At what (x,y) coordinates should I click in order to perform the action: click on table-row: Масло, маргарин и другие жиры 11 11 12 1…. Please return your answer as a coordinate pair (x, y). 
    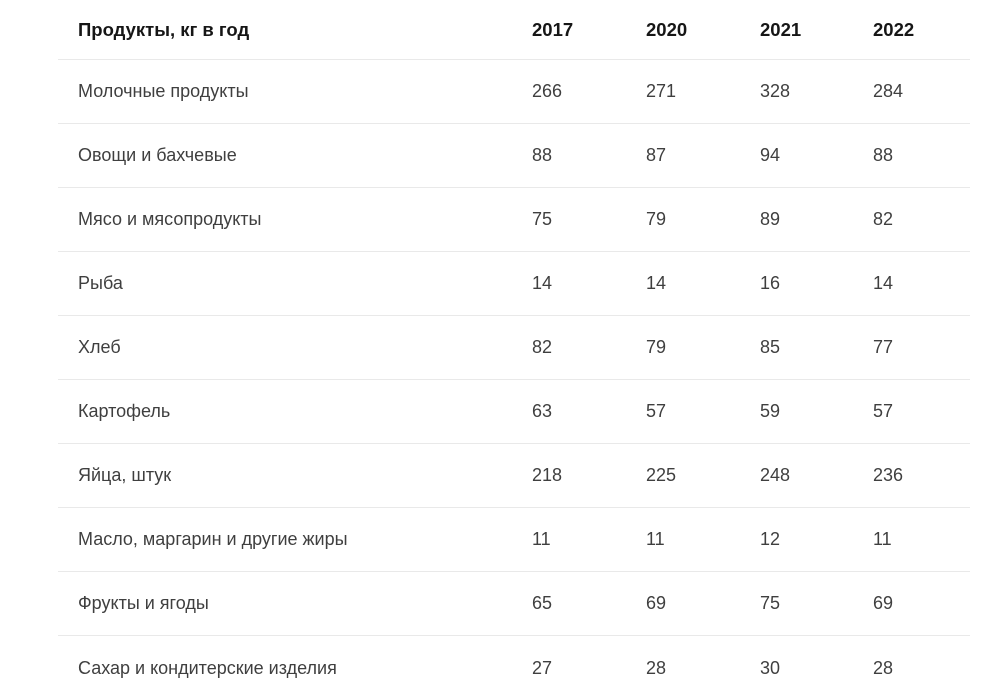
    Looking at the image, I should click on (514, 540).